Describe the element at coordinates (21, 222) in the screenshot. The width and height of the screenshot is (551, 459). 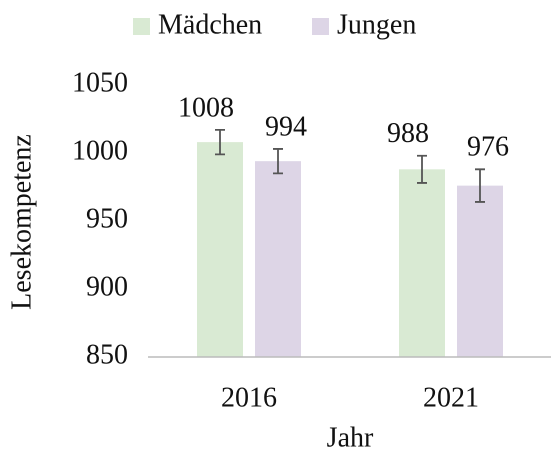
I see `y-axis-label: Lesekompetenz` at that location.